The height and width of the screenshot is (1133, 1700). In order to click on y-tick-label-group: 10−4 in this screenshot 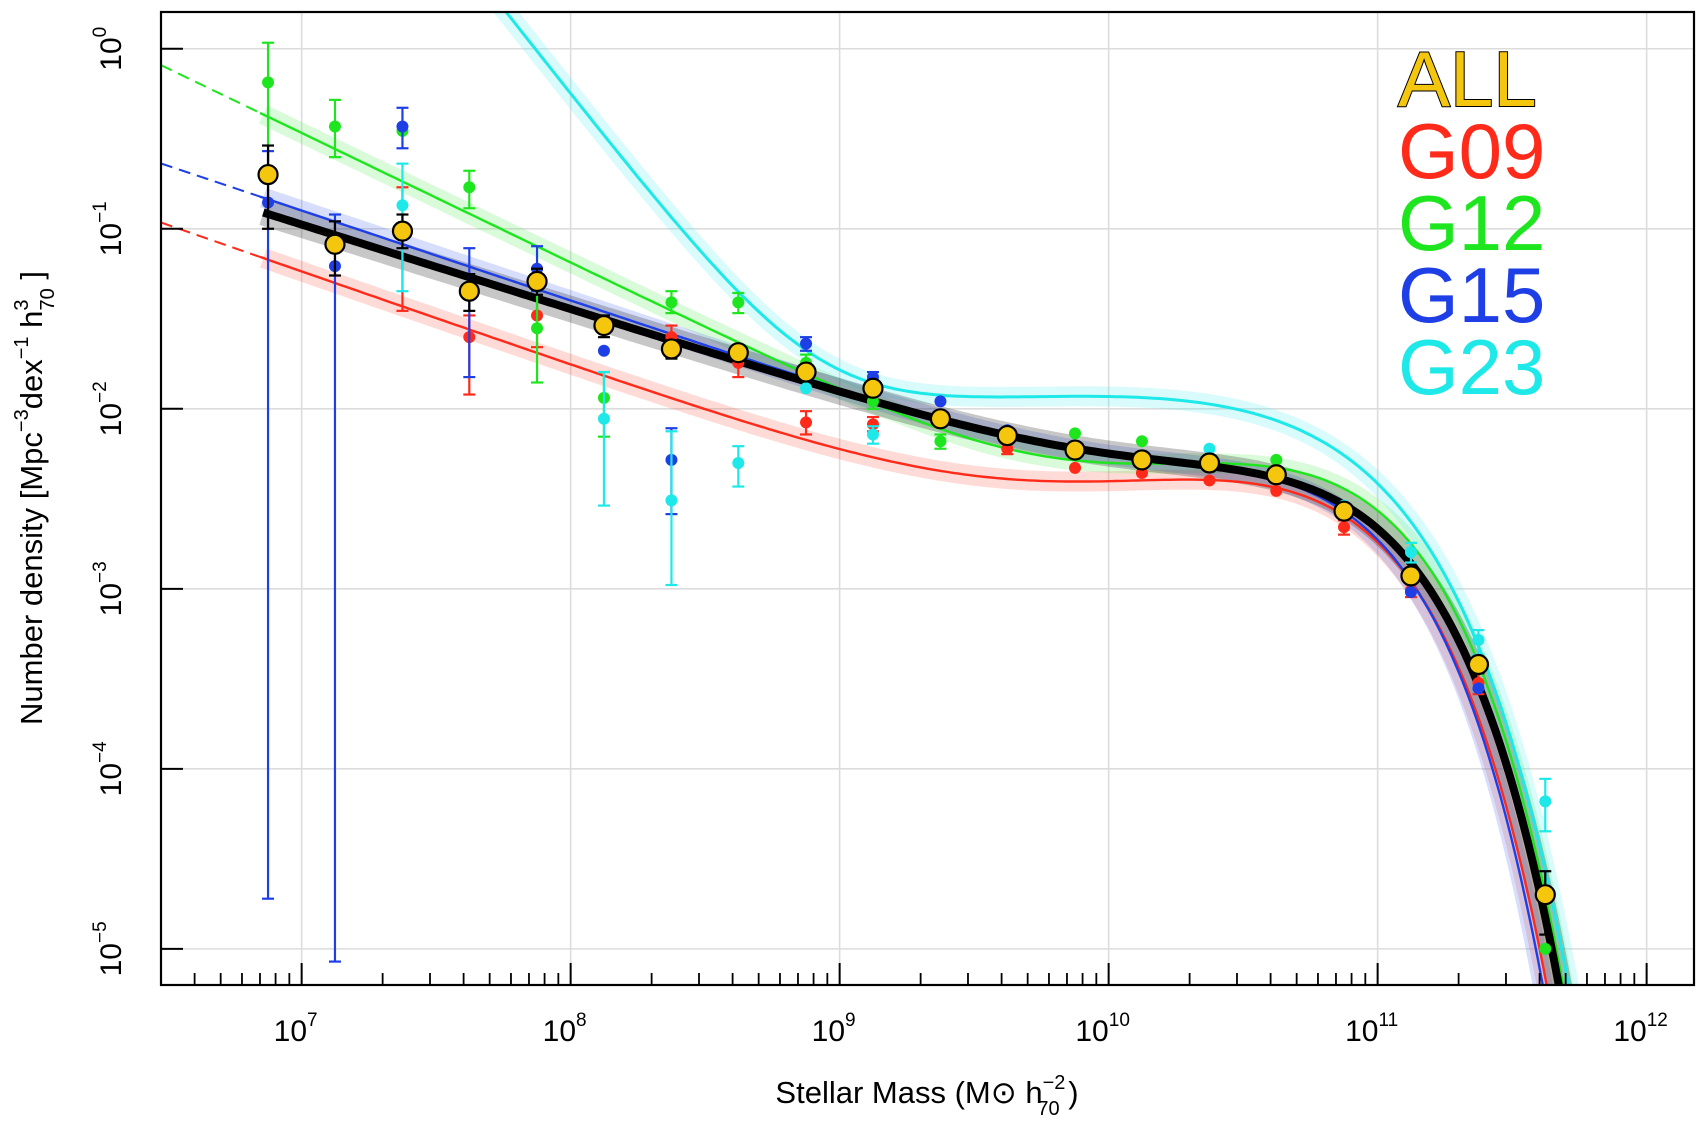, I will do `click(109, 768)`.